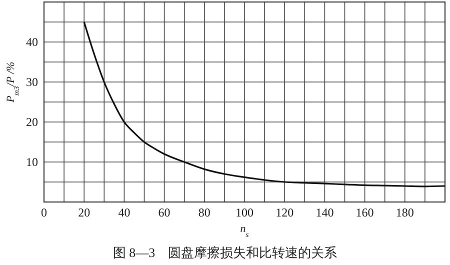 Image resolution: width=450 pixels, height=265 pixels. I want to click on x-tick-label: 180, so click(405, 213).